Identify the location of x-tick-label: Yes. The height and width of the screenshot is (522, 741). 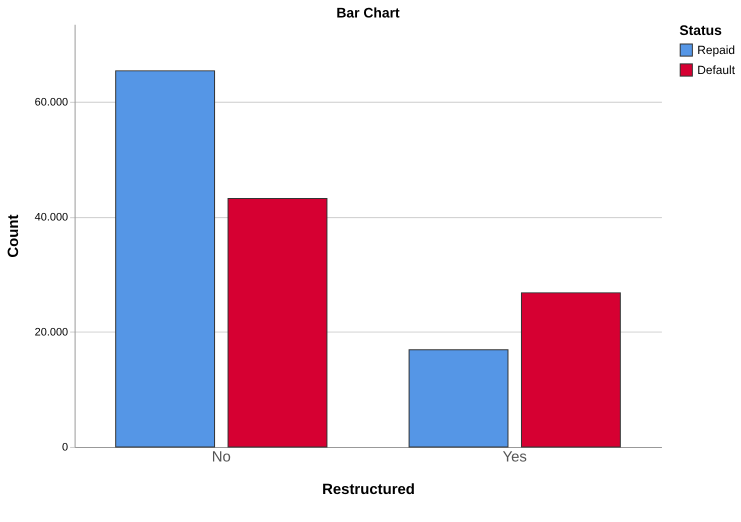
(514, 457).